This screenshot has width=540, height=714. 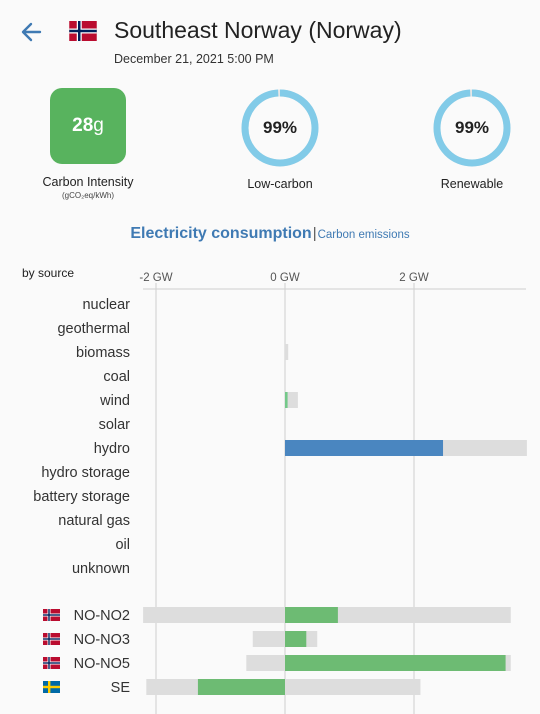 I want to click on production-bar-hydro, so click(x=364, y=448).